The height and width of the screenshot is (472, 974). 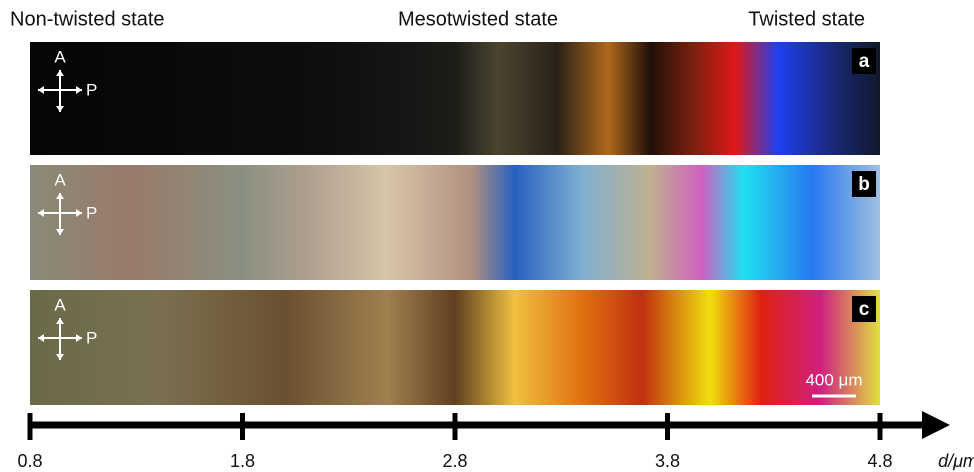 What do you see at coordinates (454, 461) in the screenshot?
I see `tick-label: 2.8` at bounding box center [454, 461].